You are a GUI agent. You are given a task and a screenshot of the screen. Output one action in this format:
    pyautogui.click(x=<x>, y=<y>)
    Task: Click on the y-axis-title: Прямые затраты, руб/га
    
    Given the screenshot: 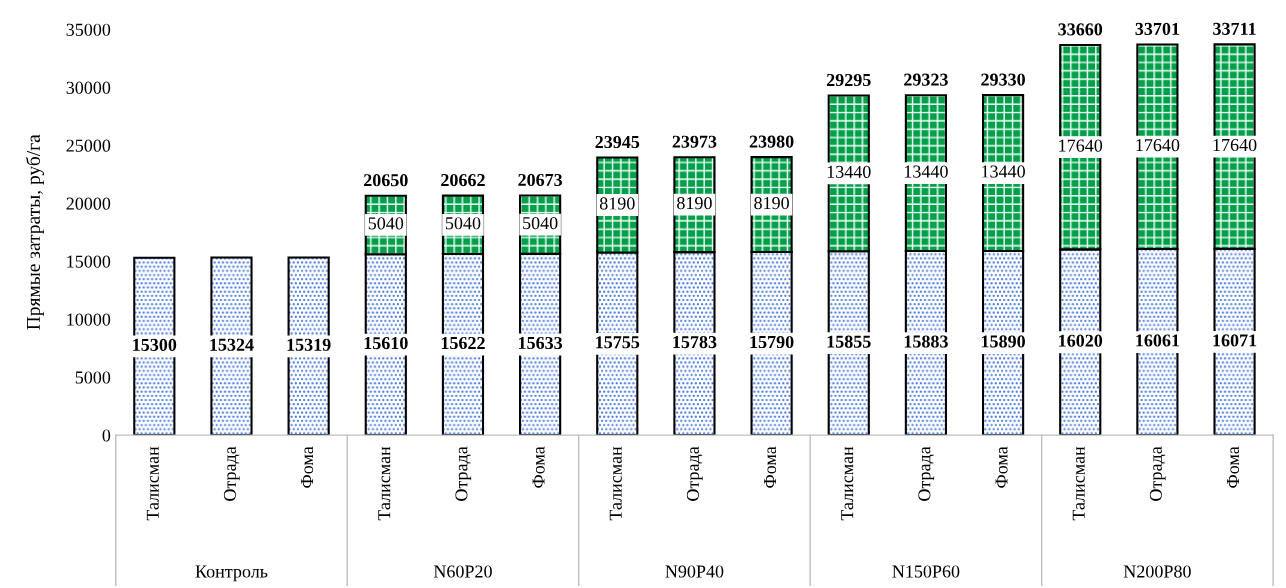 What is the action you would take?
    pyautogui.click(x=34, y=232)
    